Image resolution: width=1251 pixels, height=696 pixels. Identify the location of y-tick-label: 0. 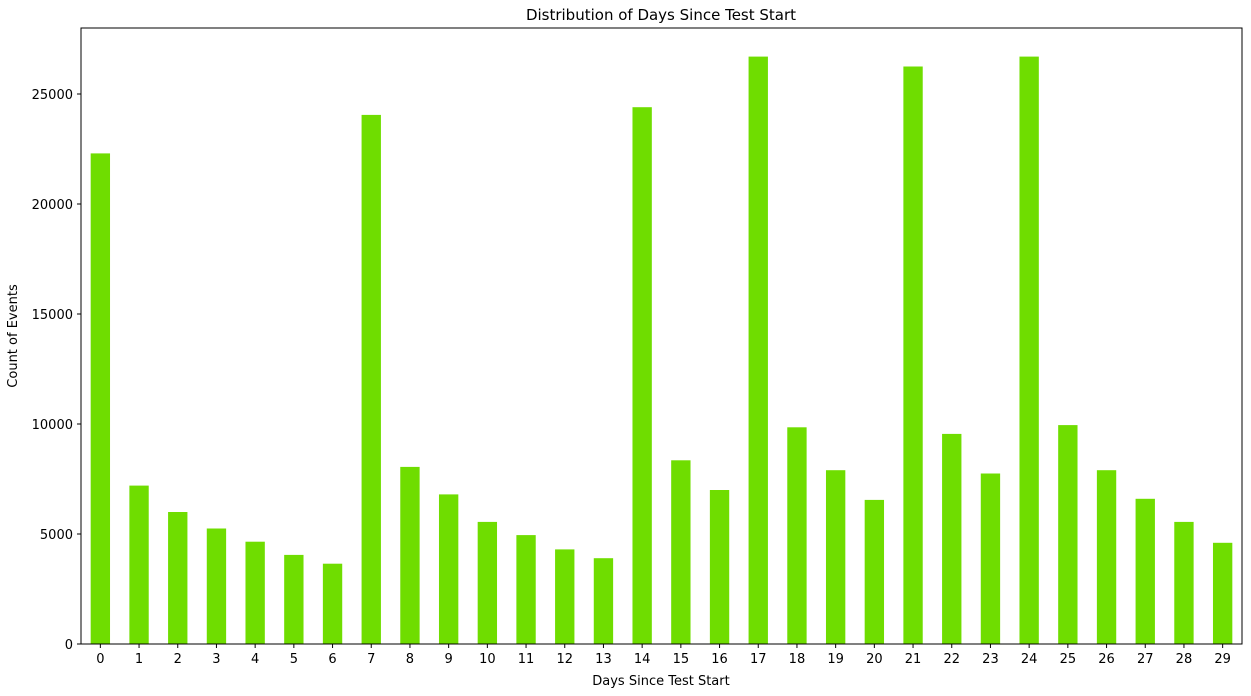
(69, 645).